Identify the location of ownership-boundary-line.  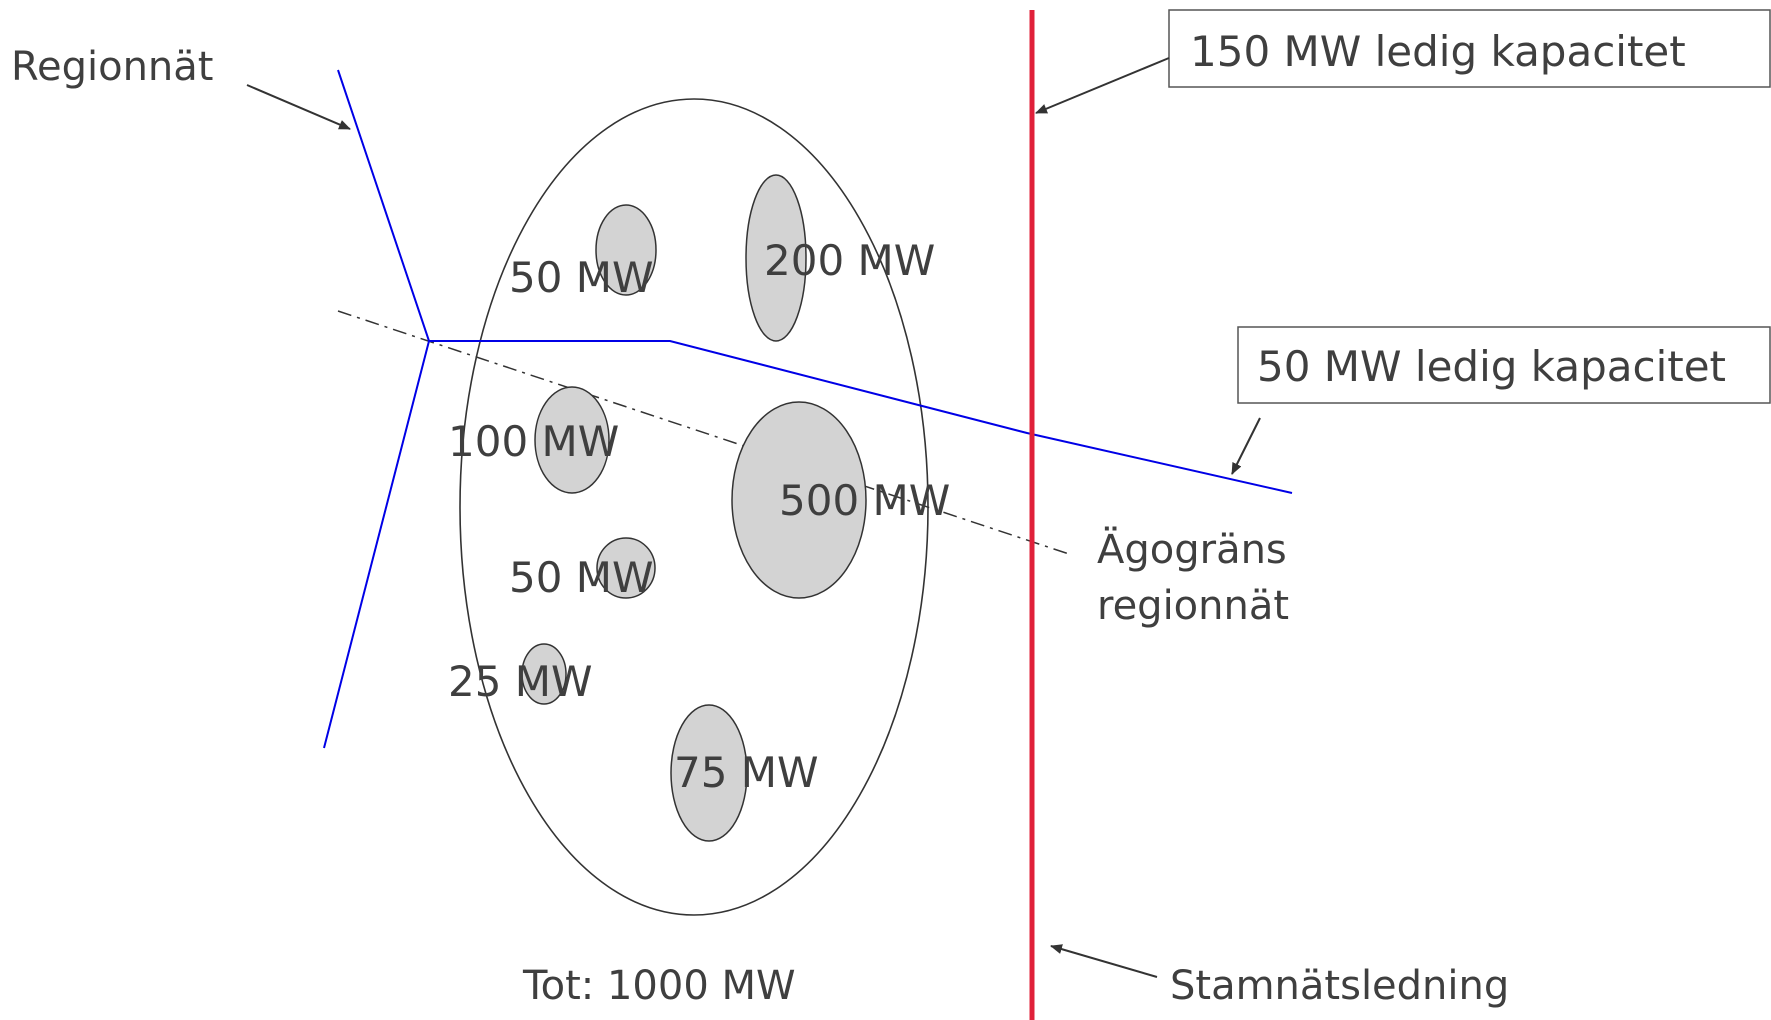
(705, 433).